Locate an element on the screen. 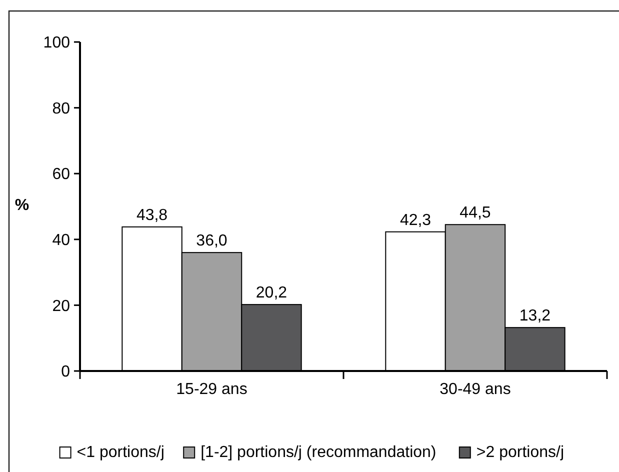 The height and width of the screenshot is (472, 619). x-tick-label: 30-49 ans is located at coordinates (475, 389).